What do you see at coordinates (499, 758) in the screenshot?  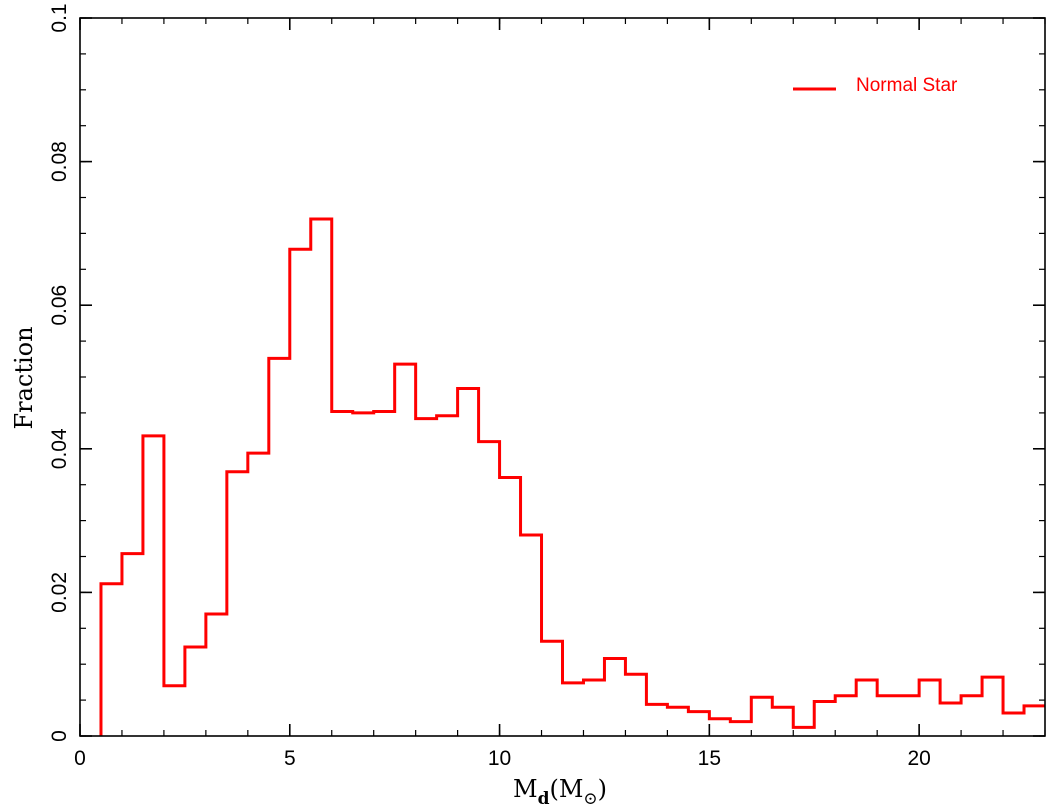 I see `x-tick-label: 10` at bounding box center [499, 758].